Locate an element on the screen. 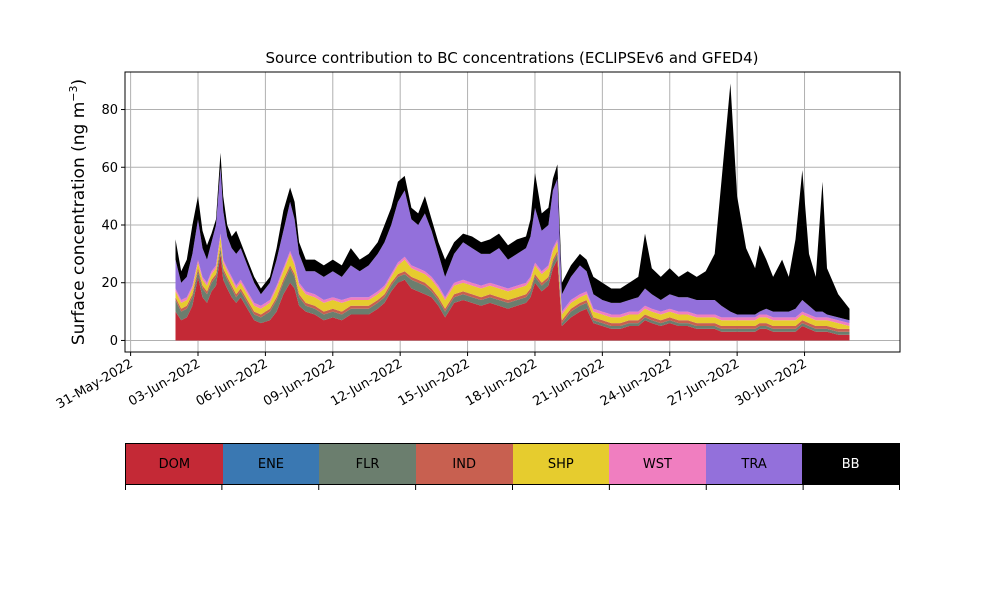 The image size is (1000, 600). y-tick-label: 60 is located at coordinates (109, 168).